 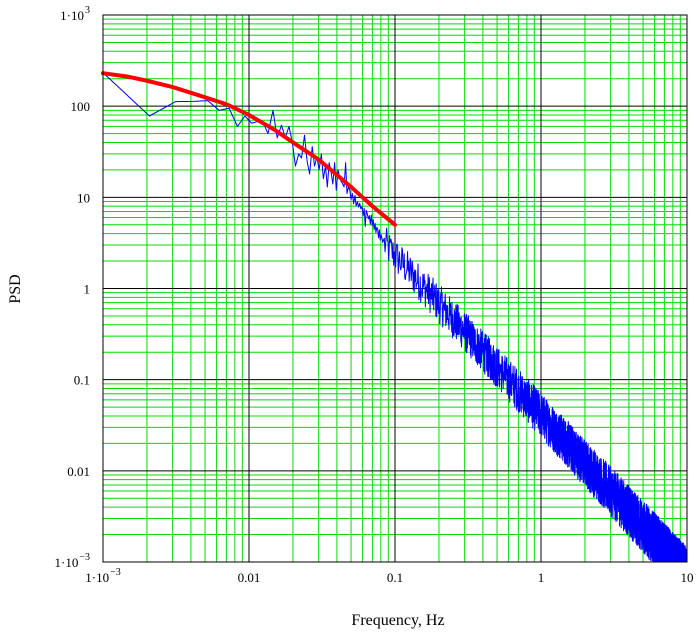 What do you see at coordinates (15, 288) in the screenshot?
I see `y-axis-title: PSD` at bounding box center [15, 288].